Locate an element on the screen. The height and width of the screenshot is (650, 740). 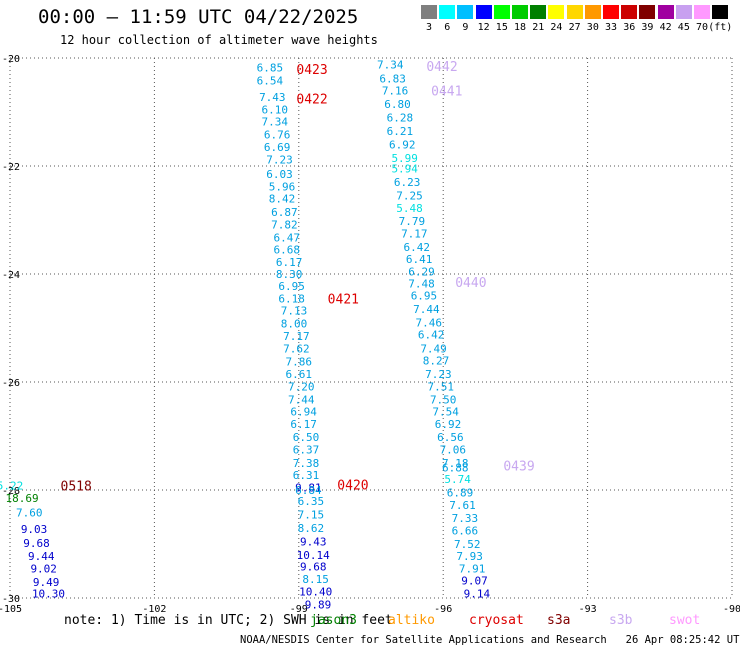
swh-value-label: 10.40 is located at coordinates (315, 592).